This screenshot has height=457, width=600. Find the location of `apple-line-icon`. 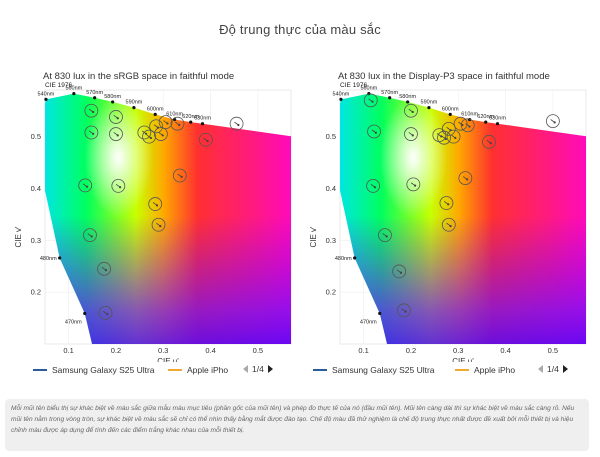

apple-line-icon is located at coordinates (175, 370).